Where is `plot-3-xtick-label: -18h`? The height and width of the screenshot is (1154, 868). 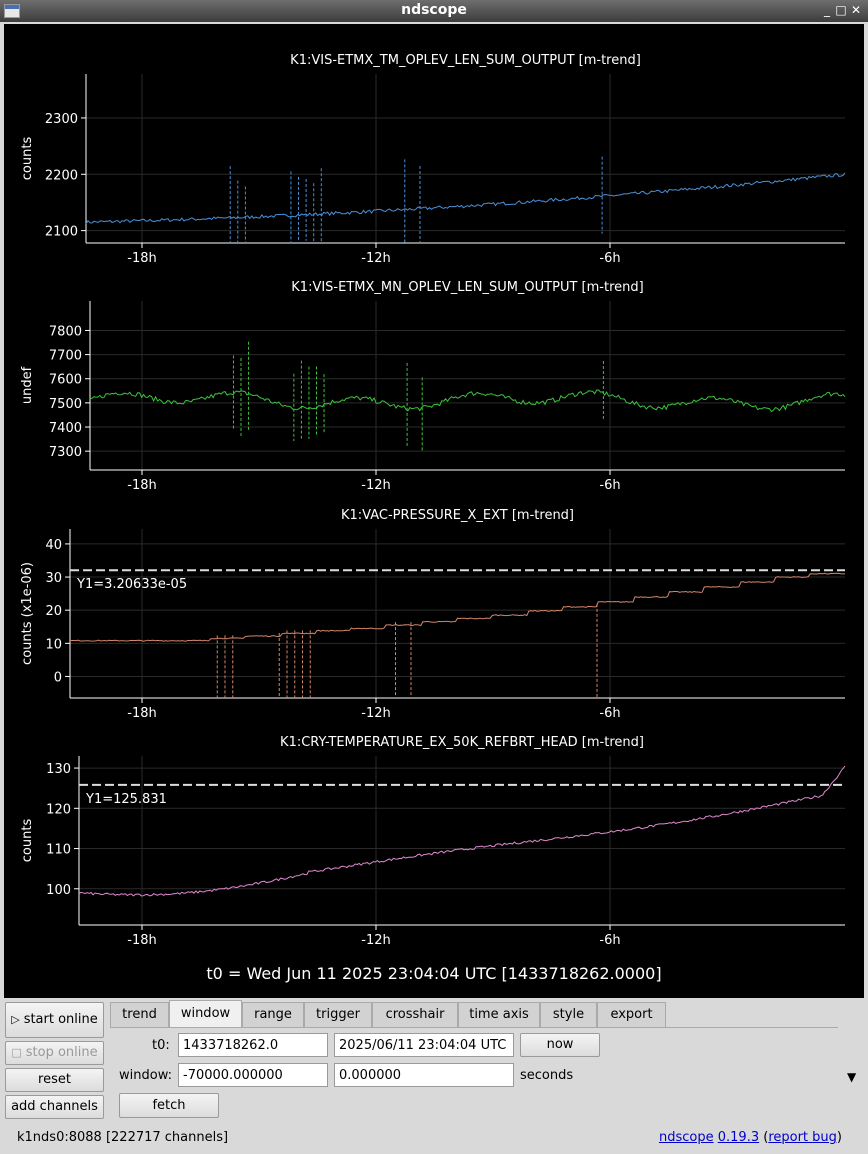 plot-3-xtick-label: -18h is located at coordinates (141, 713).